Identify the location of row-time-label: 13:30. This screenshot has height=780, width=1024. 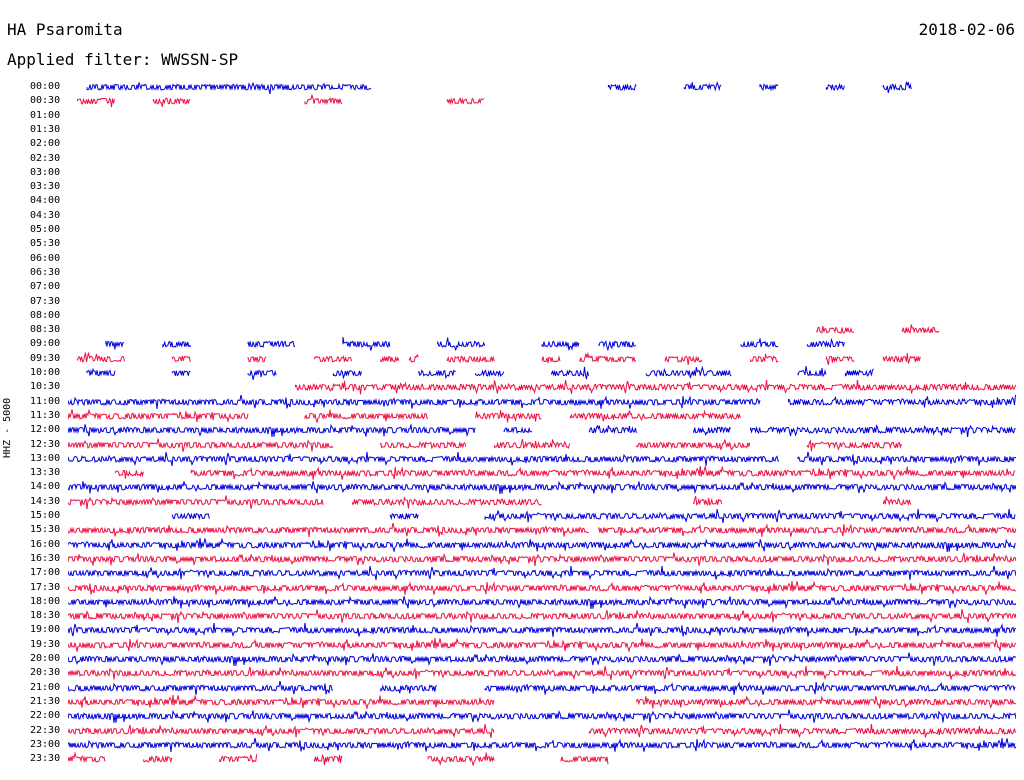
(45, 473).